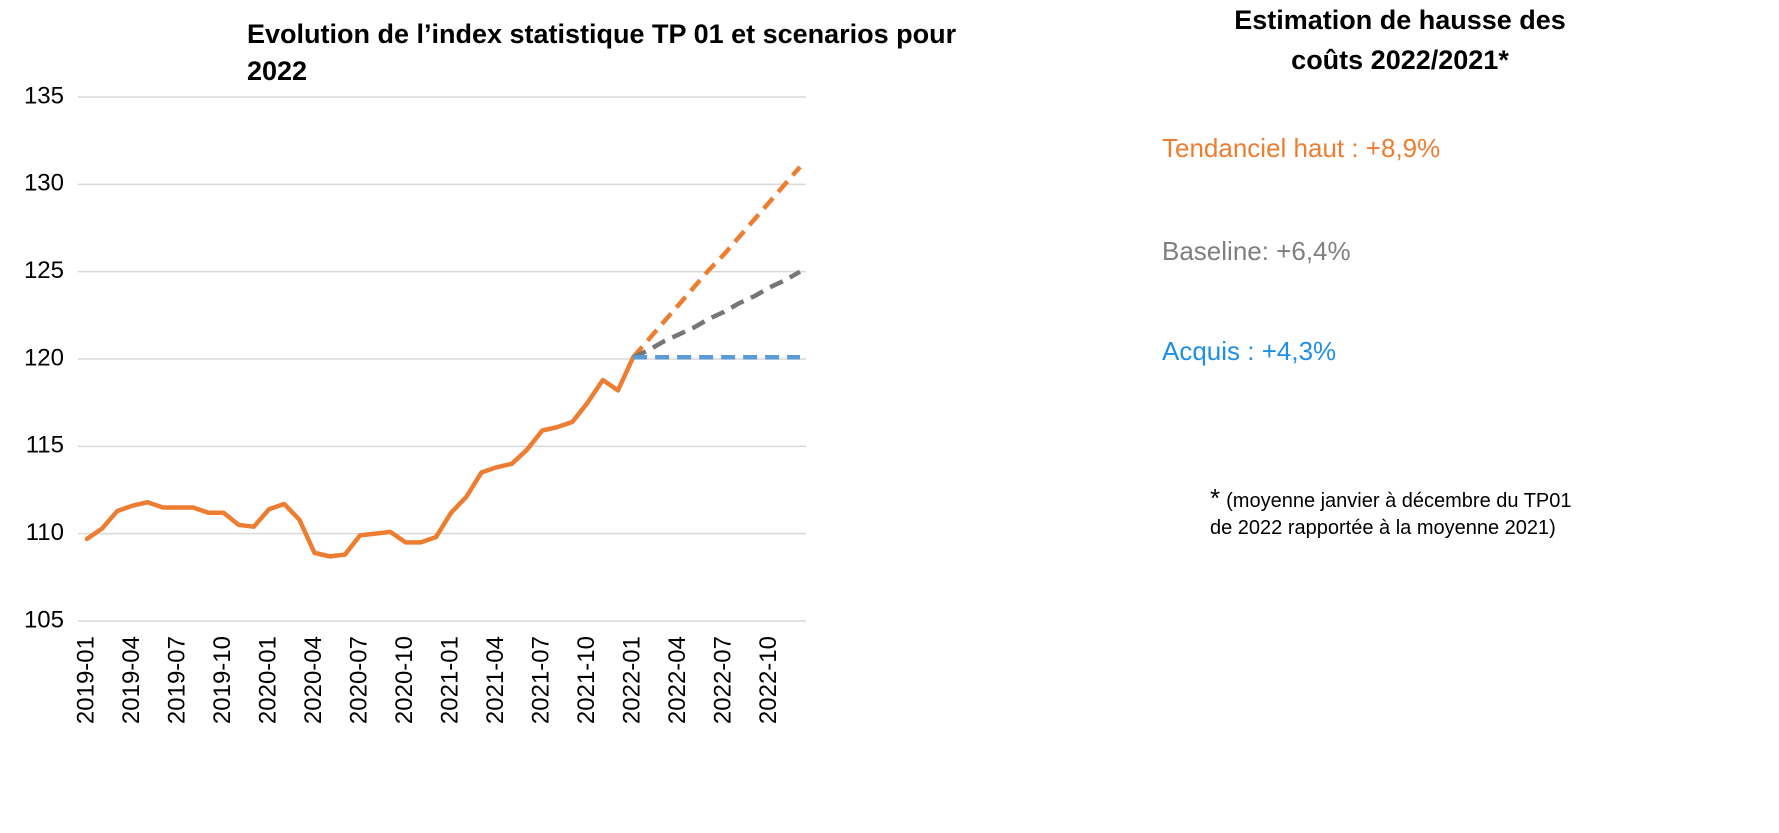 The width and height of the screenshot is (1779, 833). I want to click on y-tick-label: 120, so click(44, 357).